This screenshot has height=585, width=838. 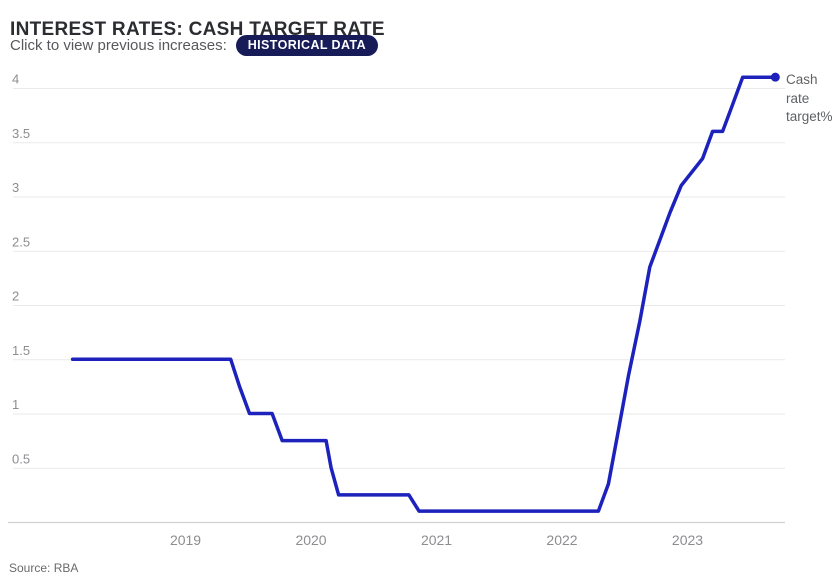 What do you see at coordinates (21, 458) in the screenshot?
I see `y-tick-label: 0.5` at bounding box center [21, 458].